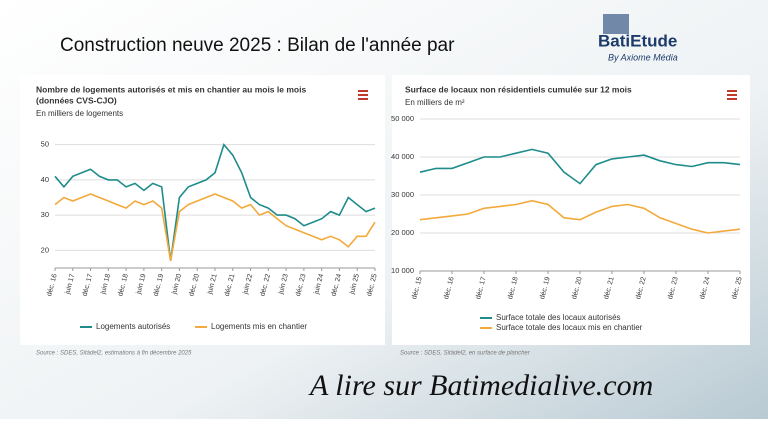  I want to click on footer-link: A lire sur Batimedialive.com, so click(480, 385).